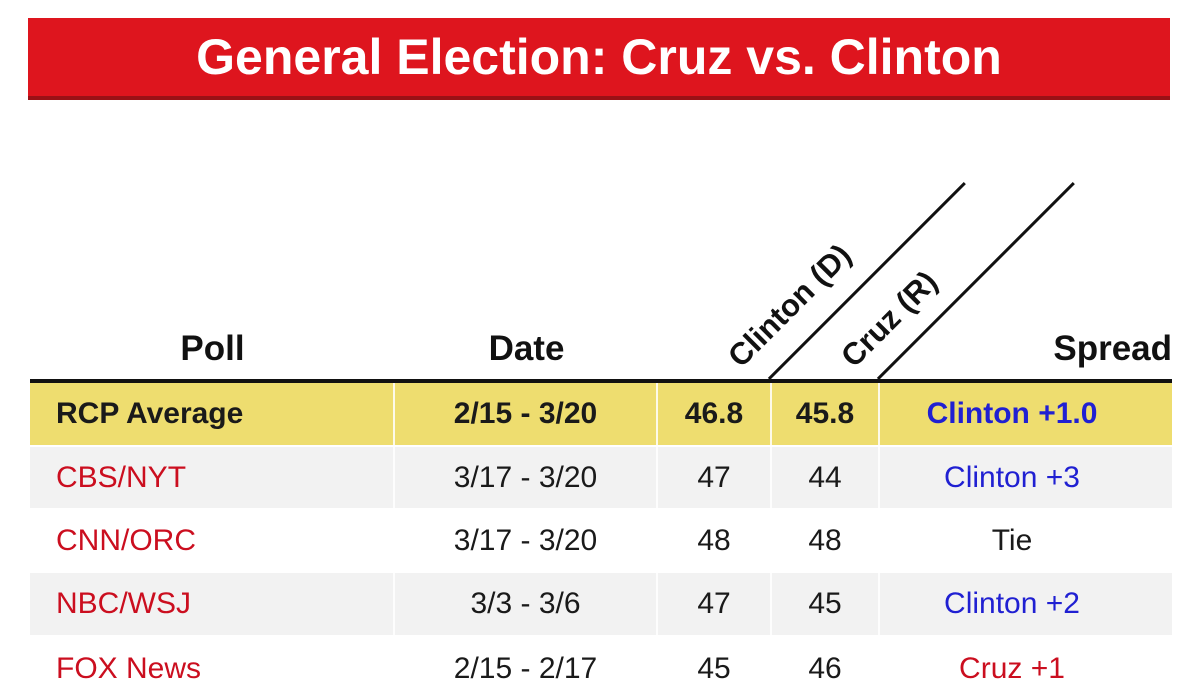  I want to click on table-row: CNN/ORC 3/17 - 3/20 48 48 Tie, so click(601, 540).